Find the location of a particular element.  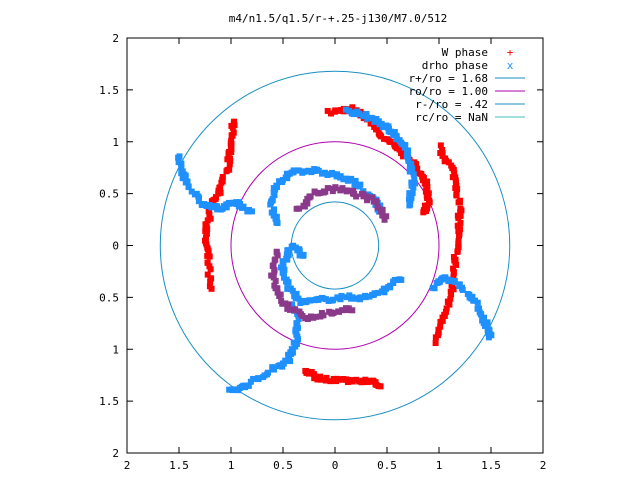

y-tick-label: 0.5 is located at coordinates (109, 297).